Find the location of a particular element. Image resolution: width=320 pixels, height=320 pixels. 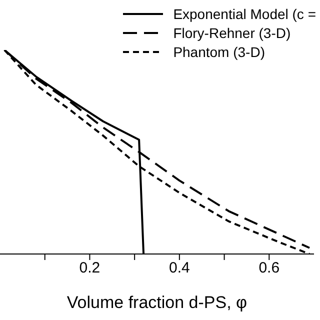

x-tick-label: 0.4 is located at coordinates (179, 268).